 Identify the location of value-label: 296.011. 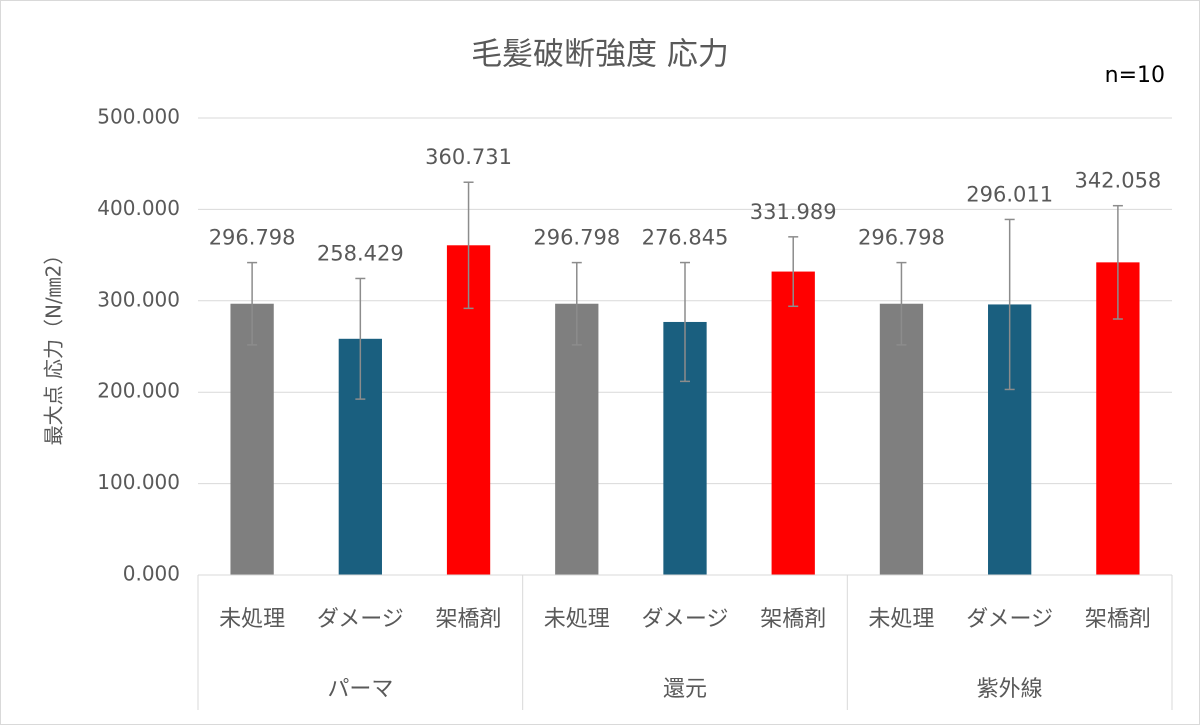
(1009, 194).